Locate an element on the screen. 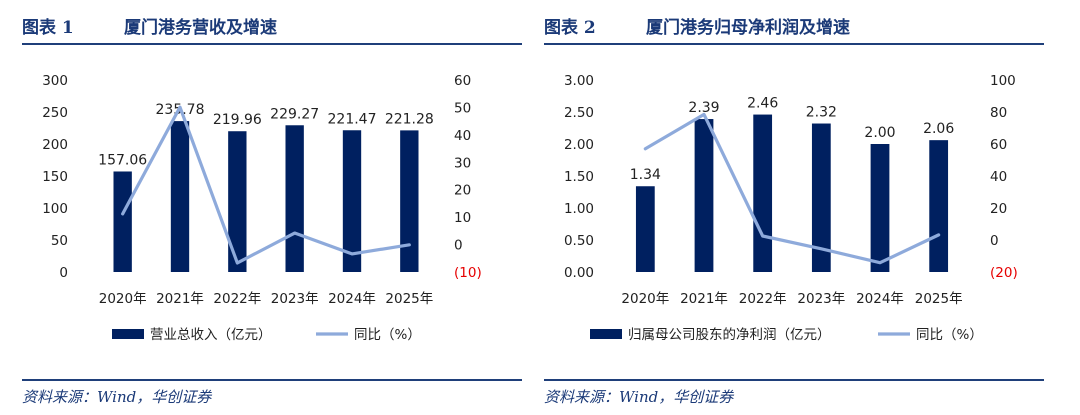 The image size is (1080, 415). bar-data-label: 229.27 is located at coordinates (294, 114).